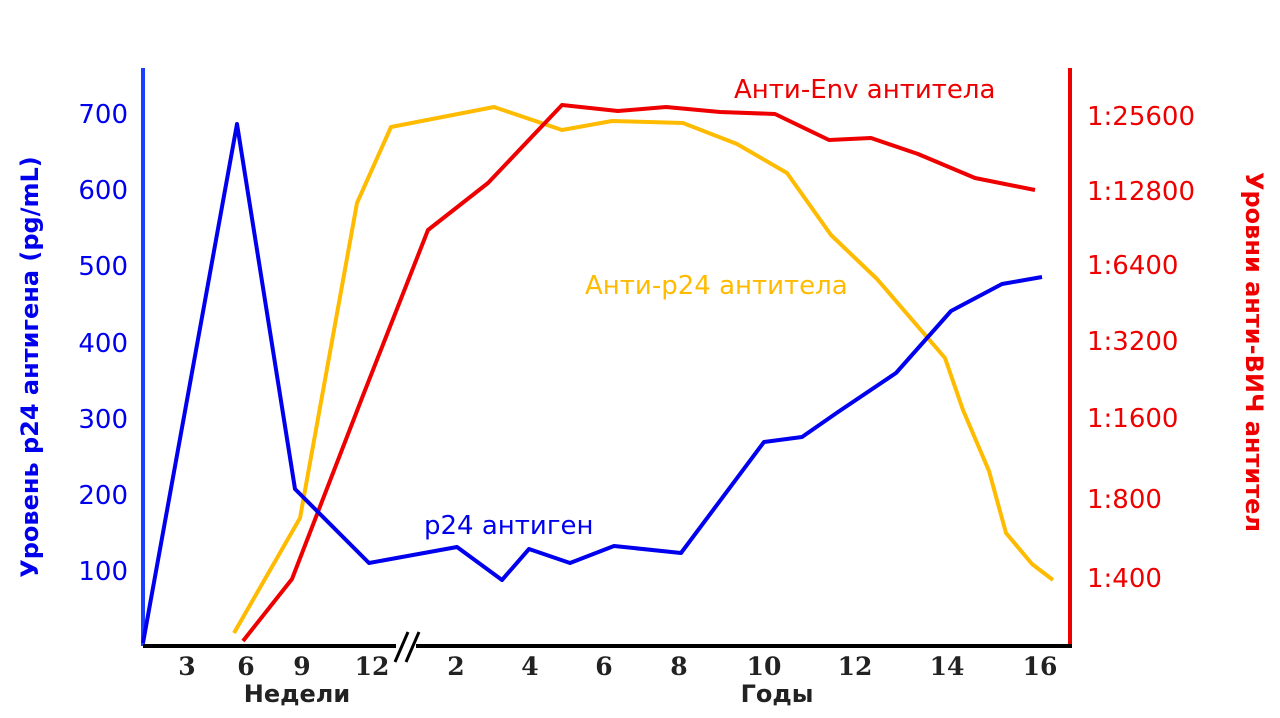 This screenshot has height=718, width=1280. Describe the element at coordinates (1040, 666) in the screenshot. I see `x-tick-label: 16` at that location.